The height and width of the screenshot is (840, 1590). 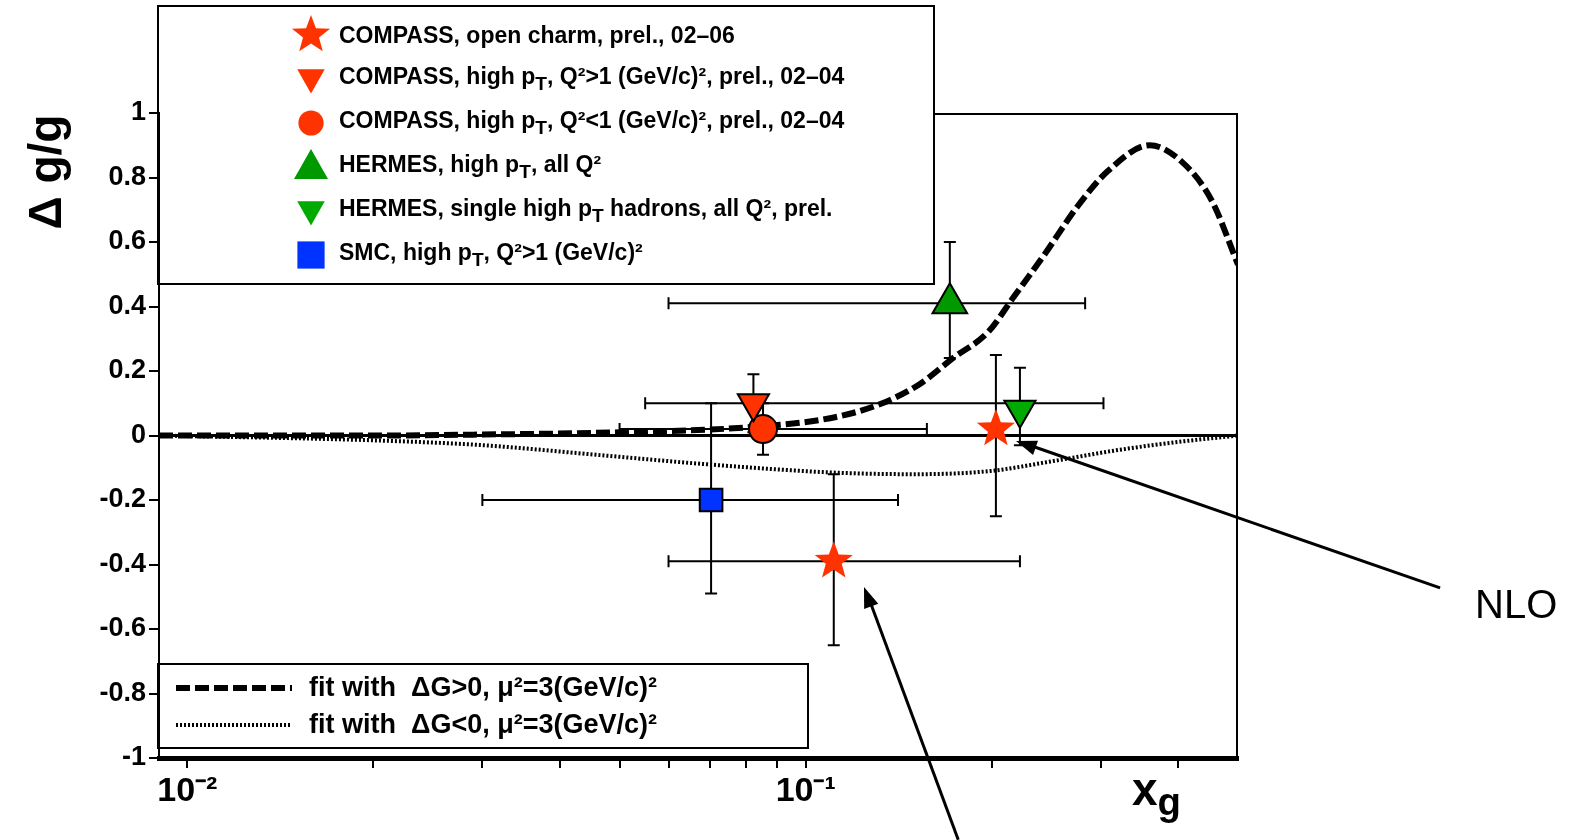 I want to click on y-tick-label: 0.6, so click(x=127, y=240).